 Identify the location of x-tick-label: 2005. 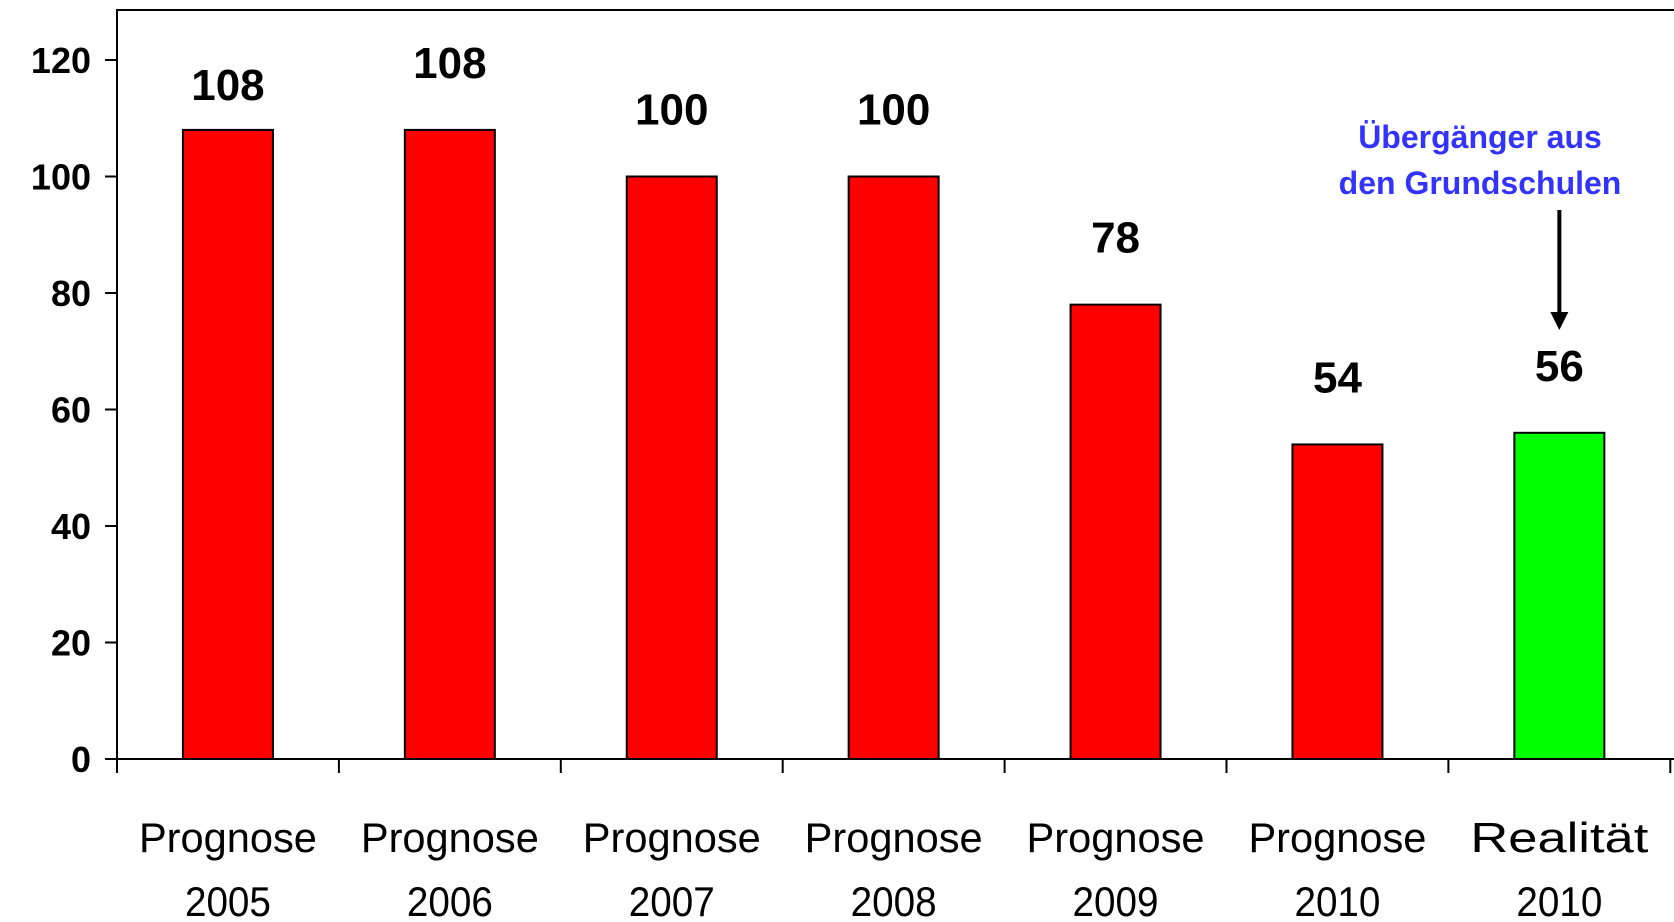
(228, 900).